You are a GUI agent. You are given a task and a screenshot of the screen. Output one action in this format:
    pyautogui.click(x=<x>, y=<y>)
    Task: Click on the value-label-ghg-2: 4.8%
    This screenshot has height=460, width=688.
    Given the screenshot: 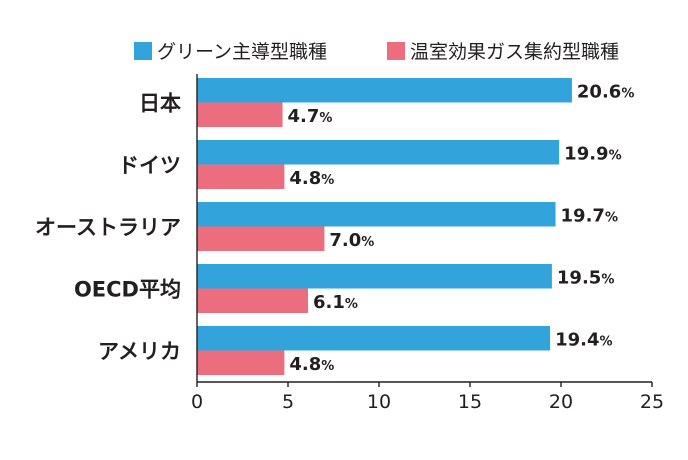 What is the action you would take?
    pyautogui.click(x=311, y=178)
    